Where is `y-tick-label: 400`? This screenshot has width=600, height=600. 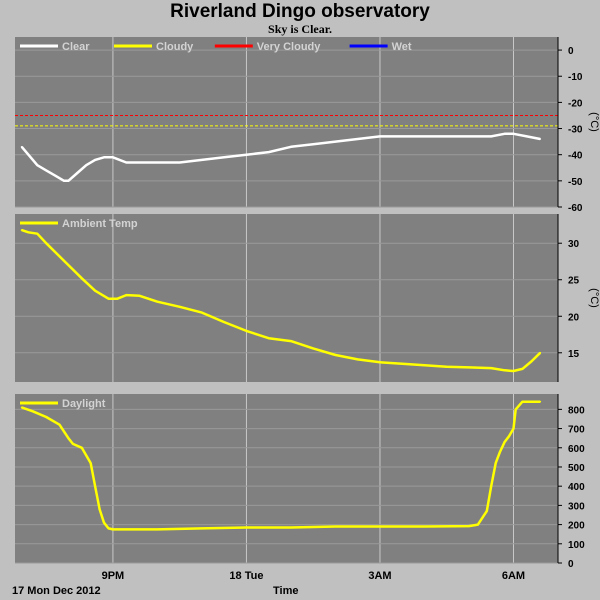
y-tick-label: 400 is located at coordinates (576, 487).